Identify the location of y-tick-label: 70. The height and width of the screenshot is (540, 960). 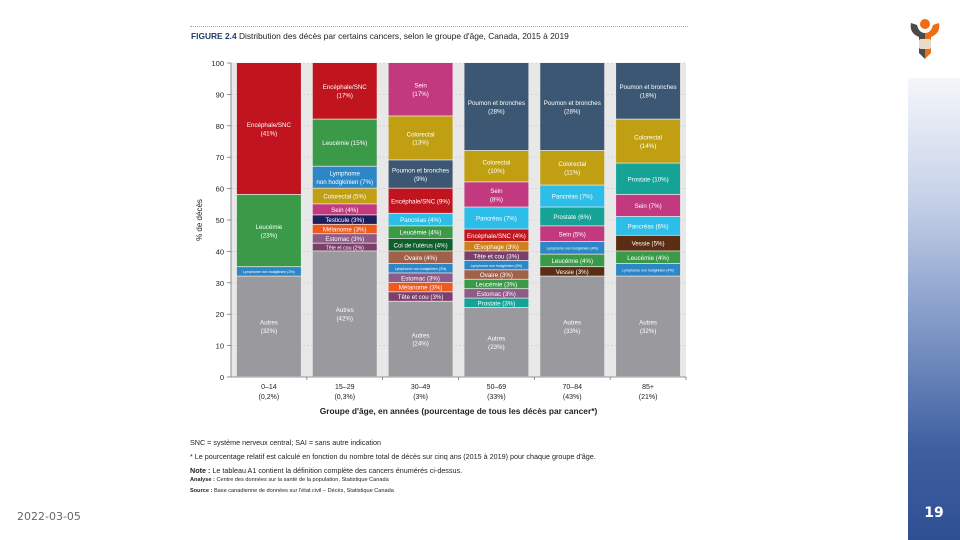
(220, 157).